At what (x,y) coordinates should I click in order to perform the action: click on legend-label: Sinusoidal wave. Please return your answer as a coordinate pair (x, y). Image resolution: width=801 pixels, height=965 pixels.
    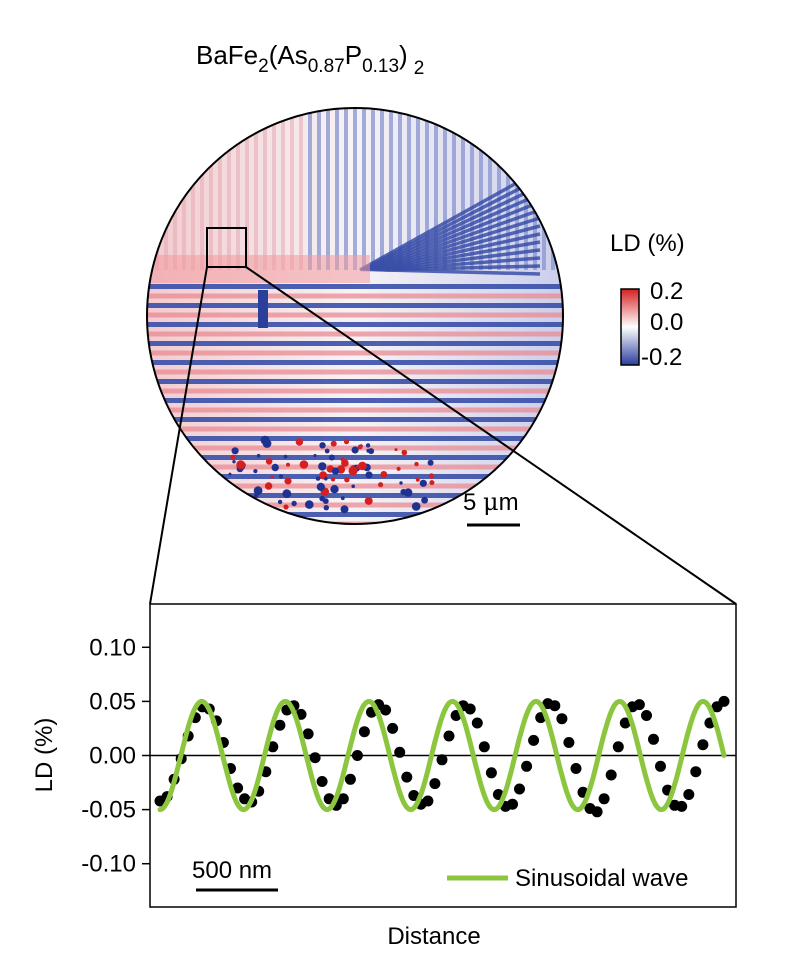
    Looking at the image, I should click on (601, 878).